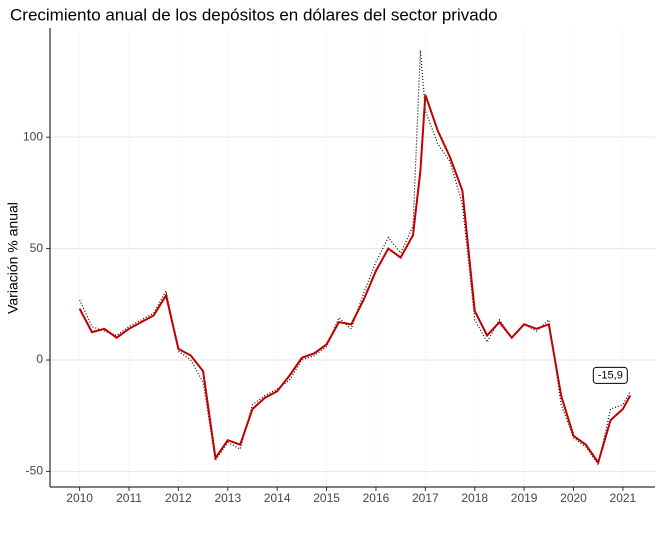  I want to click on x-tick-label: 2021, so click(623, 498).